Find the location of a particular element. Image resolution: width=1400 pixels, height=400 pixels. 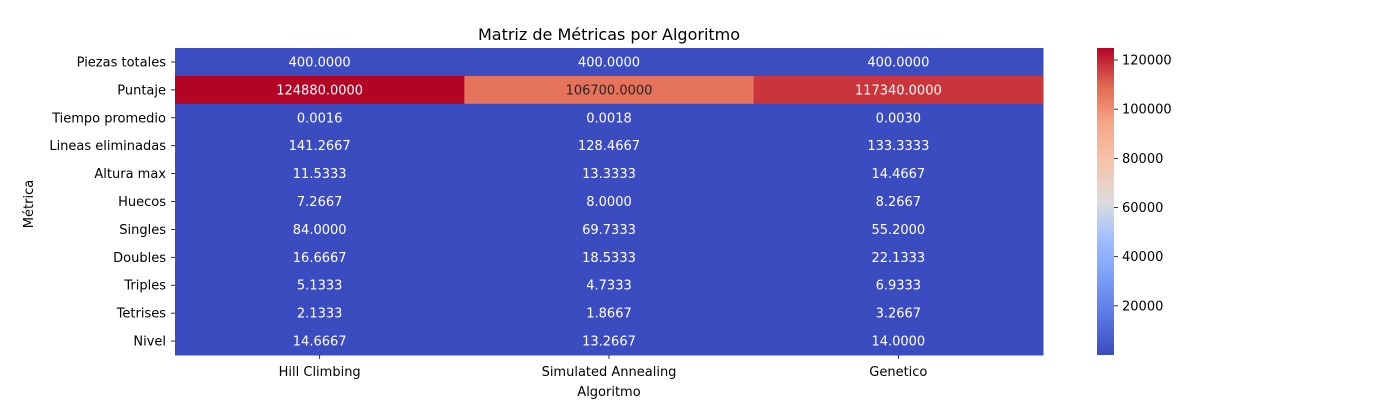

cell-value-label: 0.0018 is located at coordinates (609, 118).